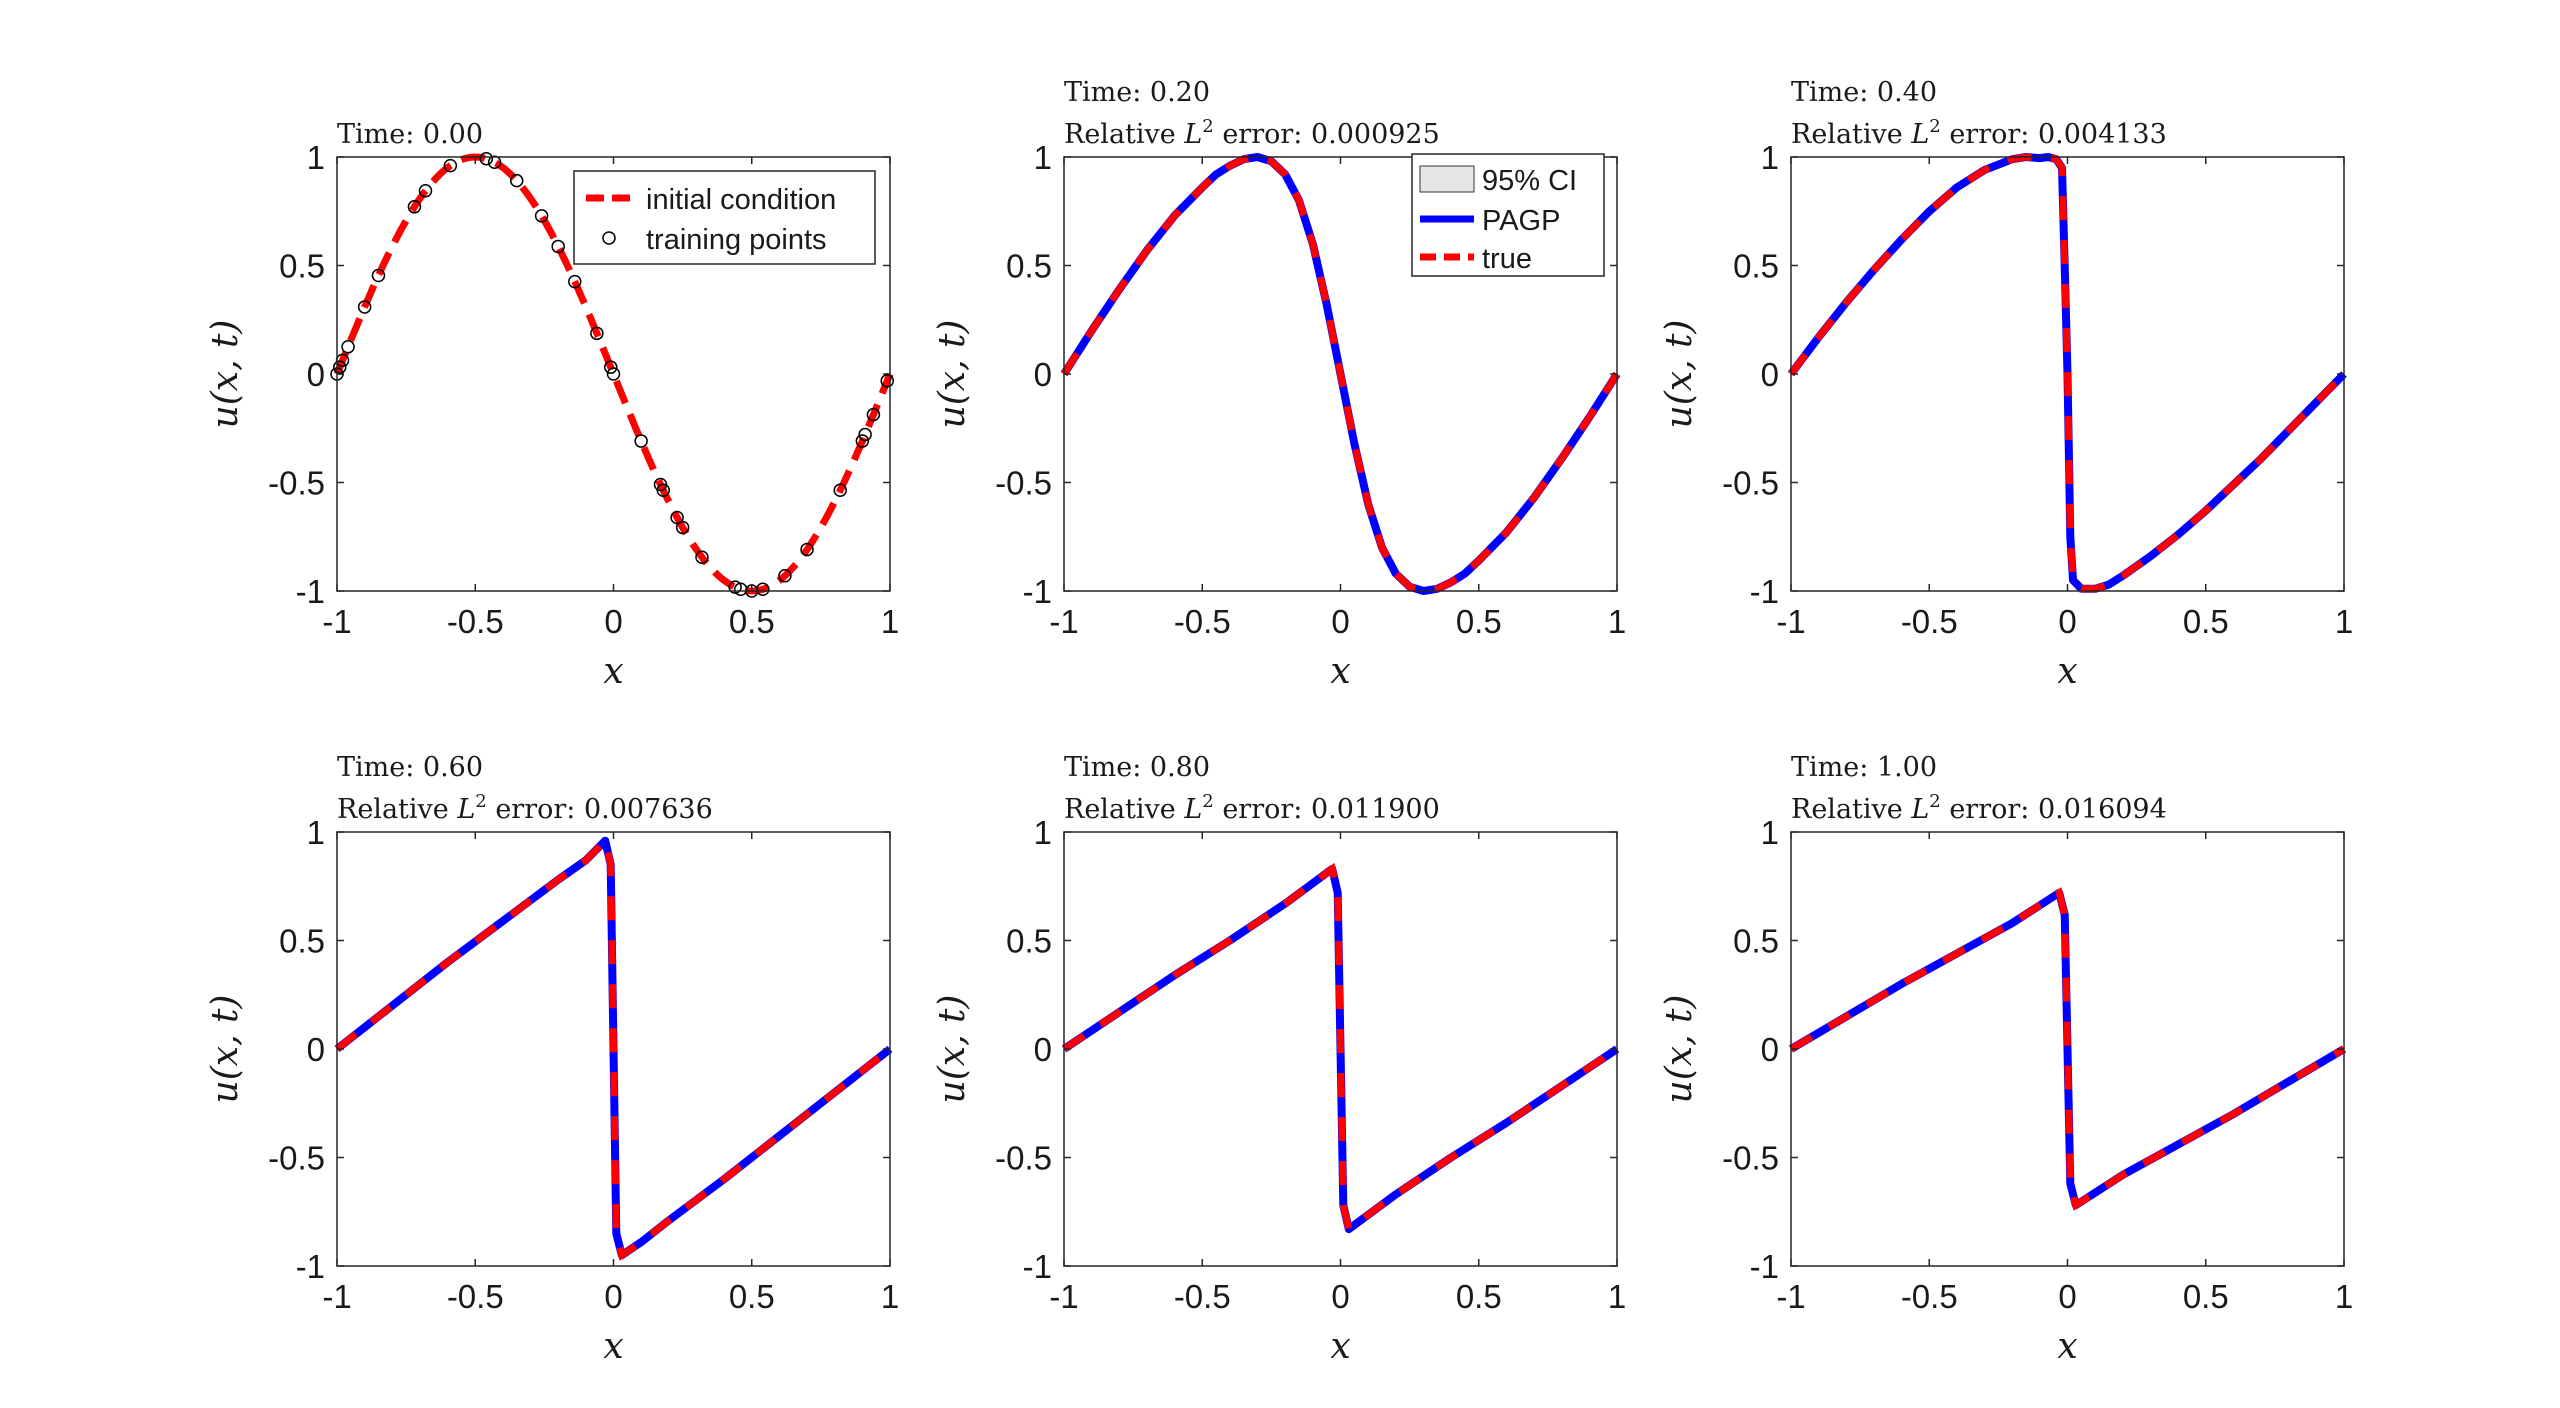 Image resolution: width=2560 pixels, height=1408 pixels. I want to click on subplot-5-ytick-label: -1, so click(1764, 1266).